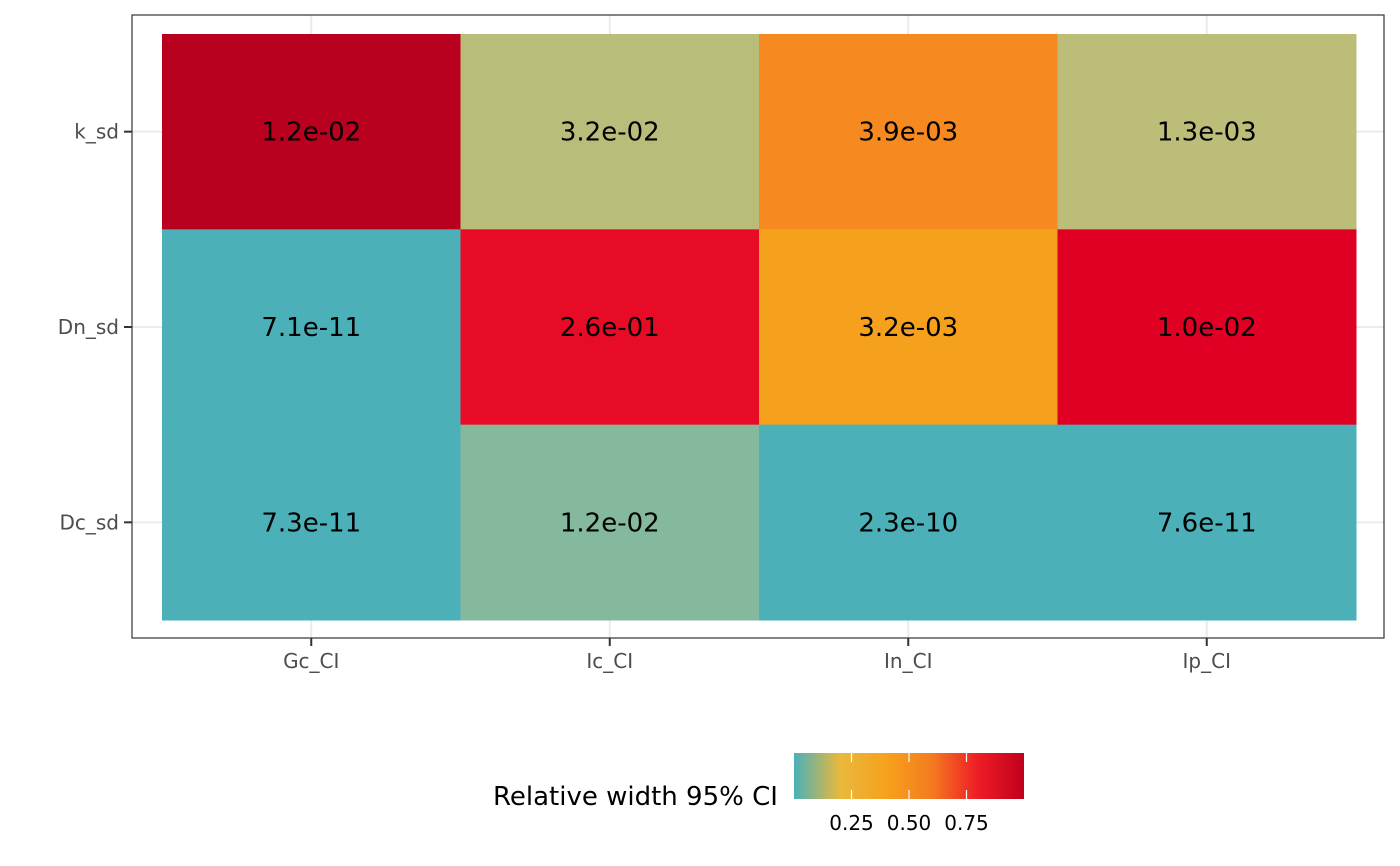 The height and width of the screenshot is (866, 1400). I want to click on cell-value-label: 3.2e-02, so click(610, 133).